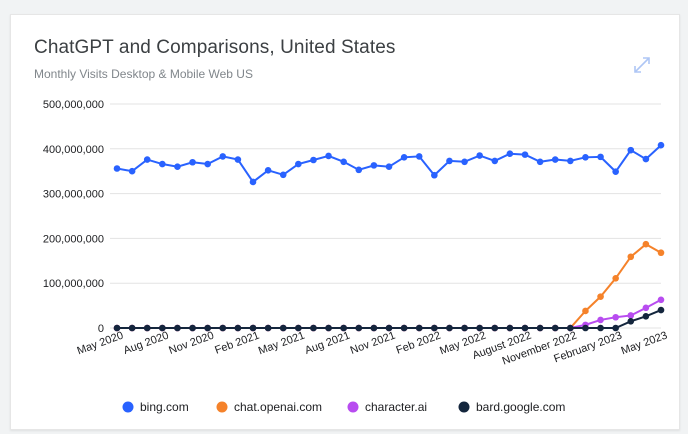  I want to click on y-tick-label: 300,000,000, so click(73, 195).